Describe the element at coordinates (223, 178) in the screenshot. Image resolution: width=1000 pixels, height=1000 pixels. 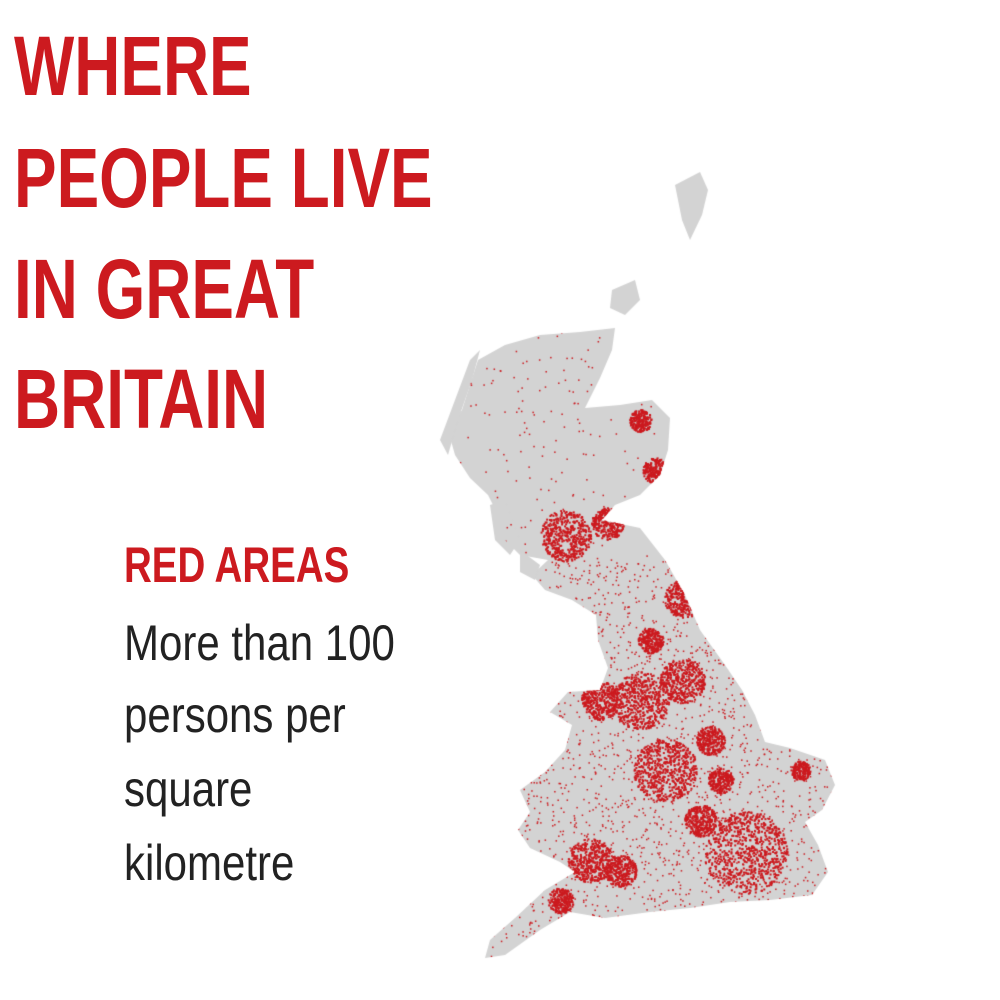
I see `title-line-2: PEOPLE LIVE` at that location.